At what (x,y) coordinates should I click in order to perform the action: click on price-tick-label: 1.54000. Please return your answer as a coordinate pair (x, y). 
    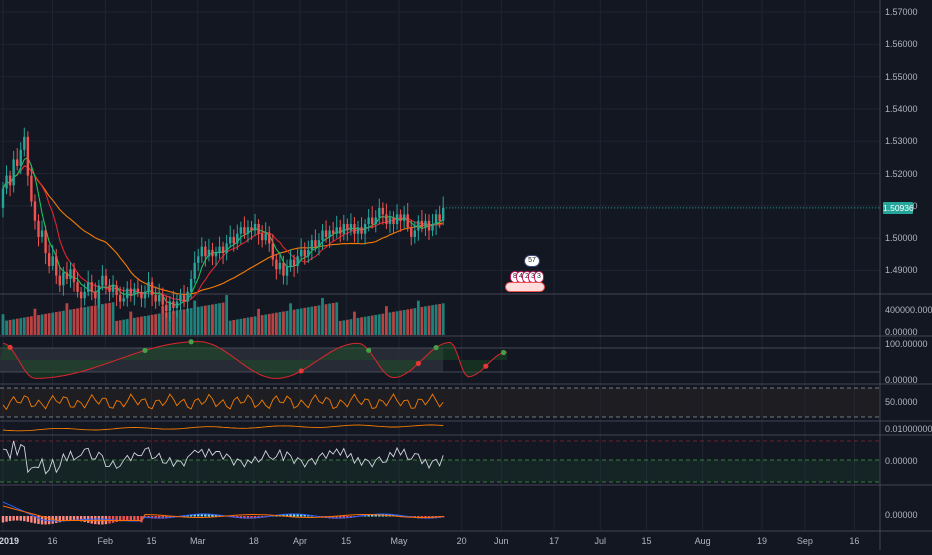
    Looking at the image, I should click on (901, 108).